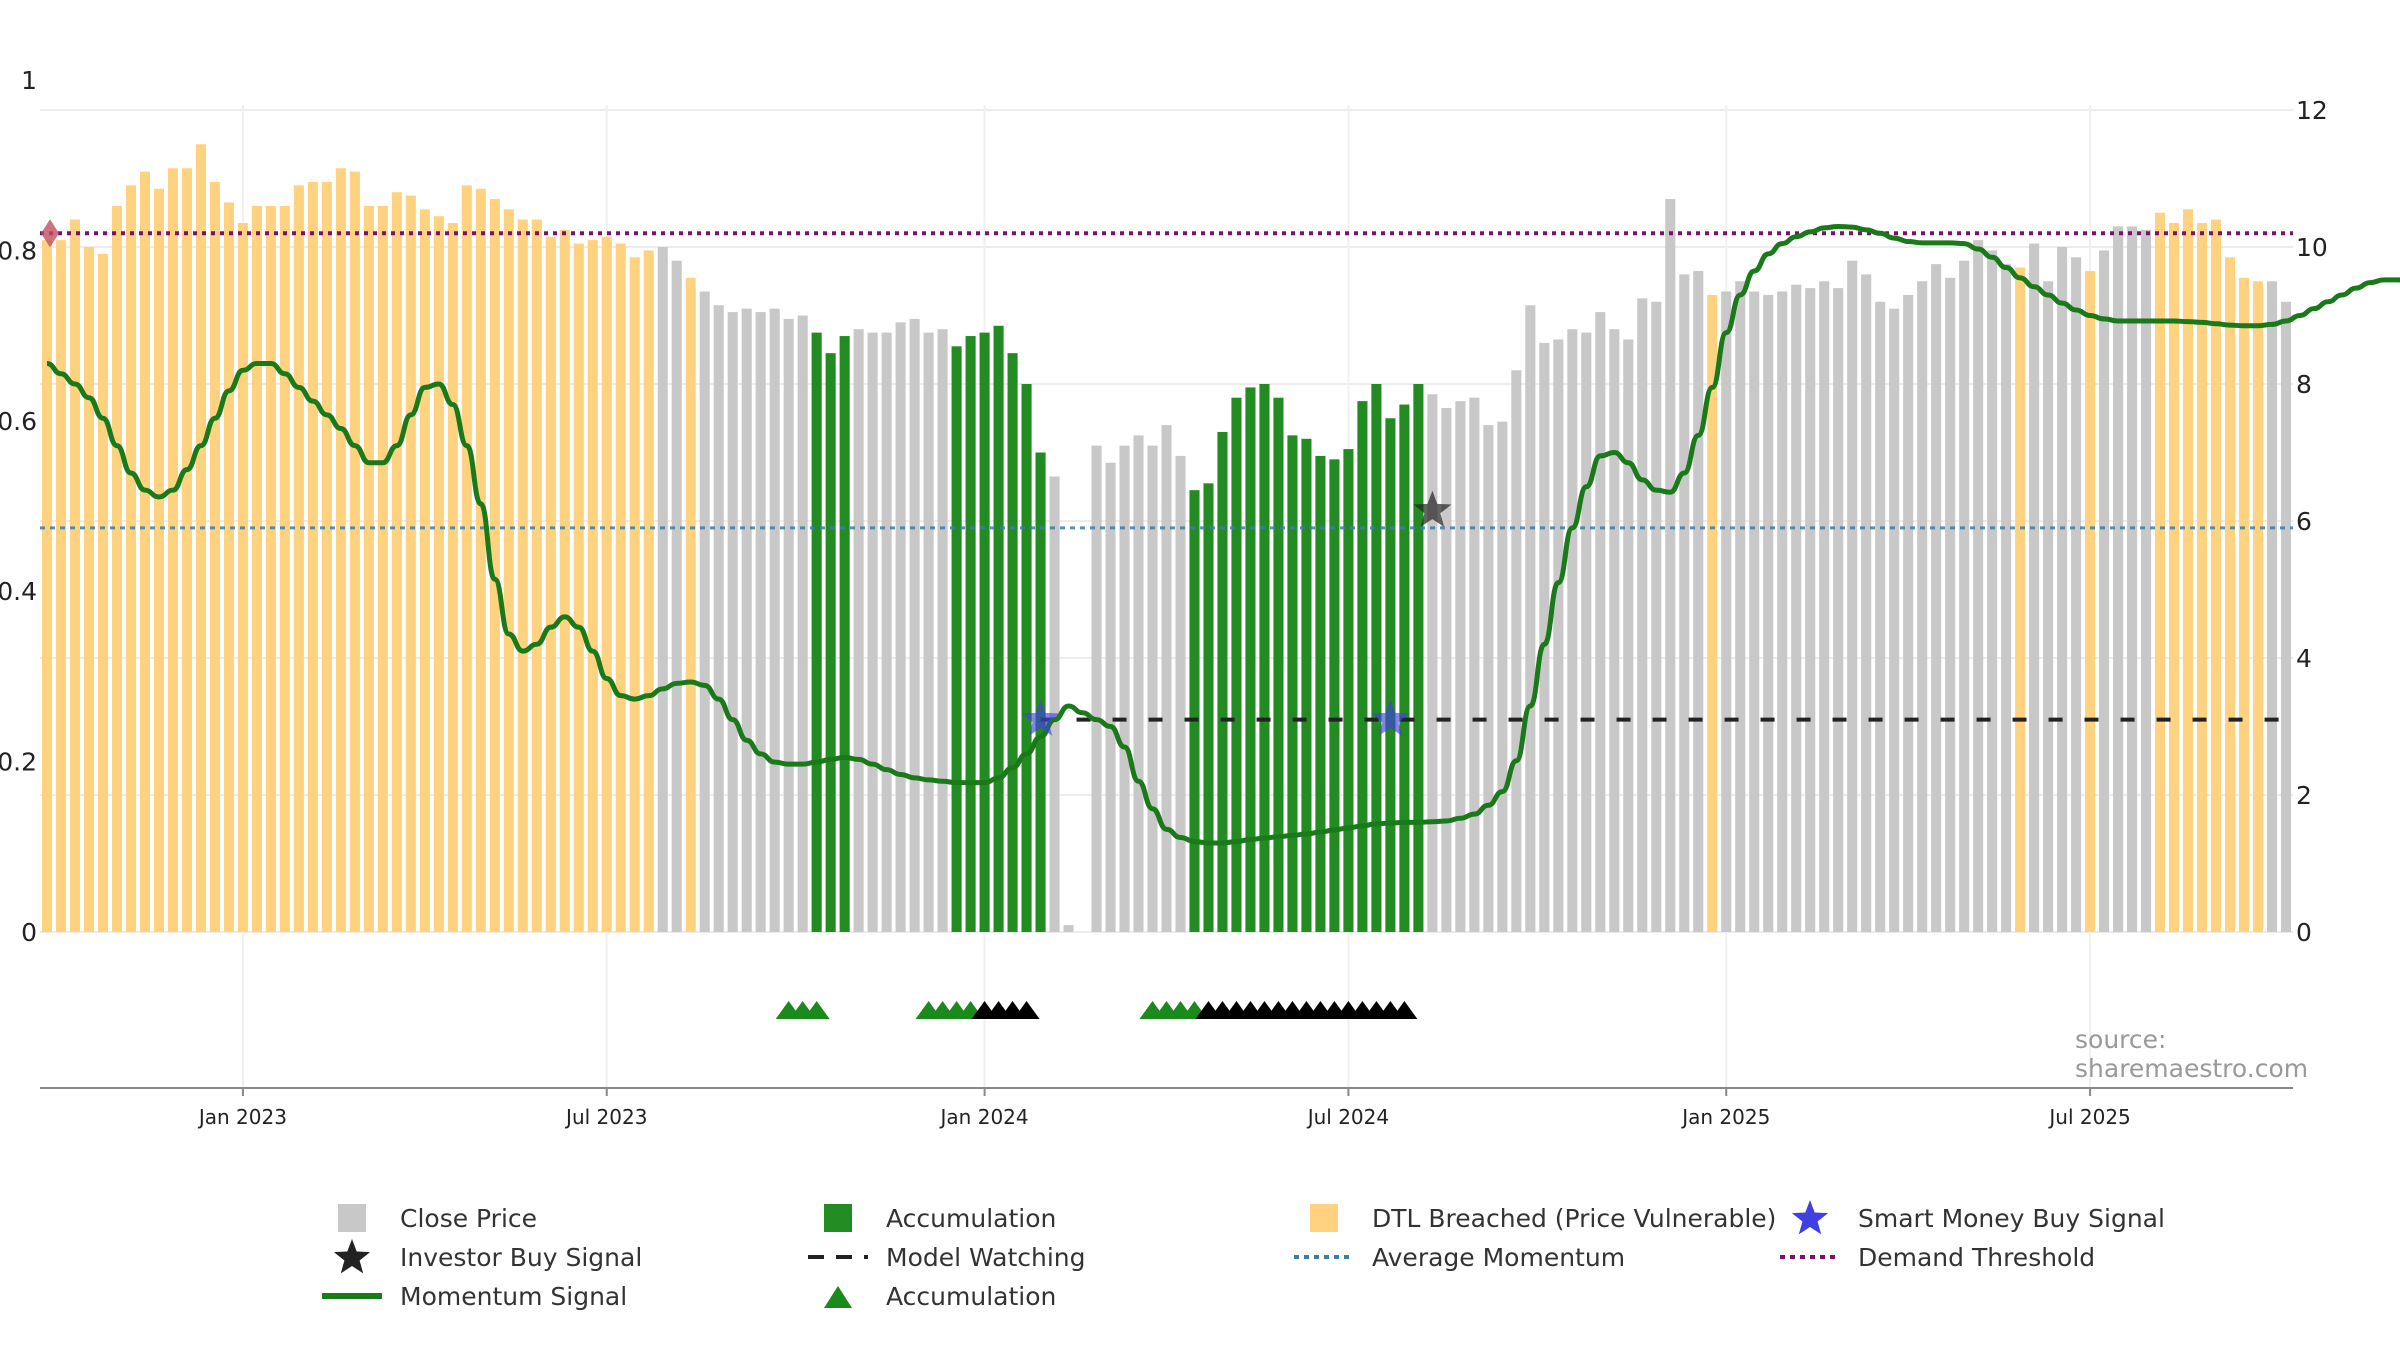  I want to click on right-axis-label: 8, so click(2304, 384).